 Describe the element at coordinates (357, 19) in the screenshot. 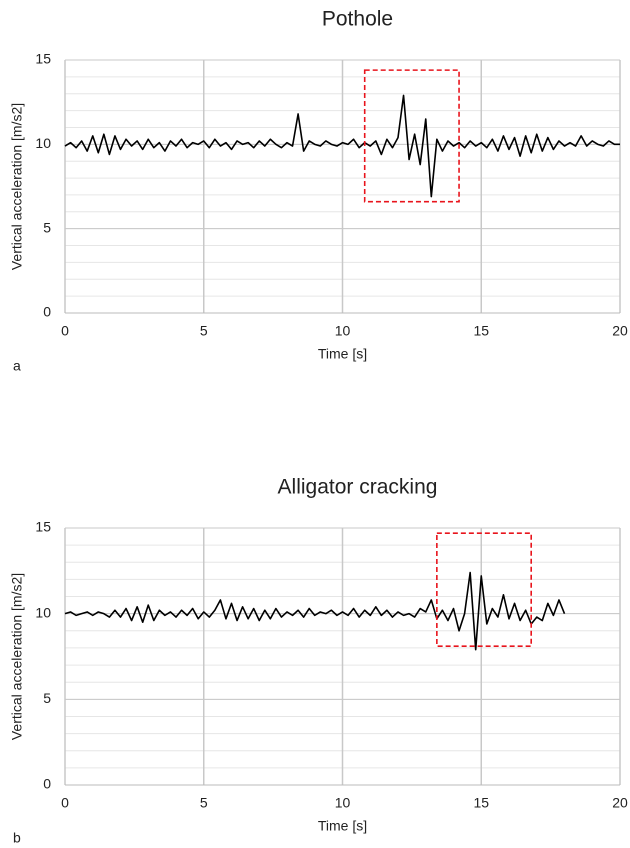

I see `chart-title: Pothole` at that location.